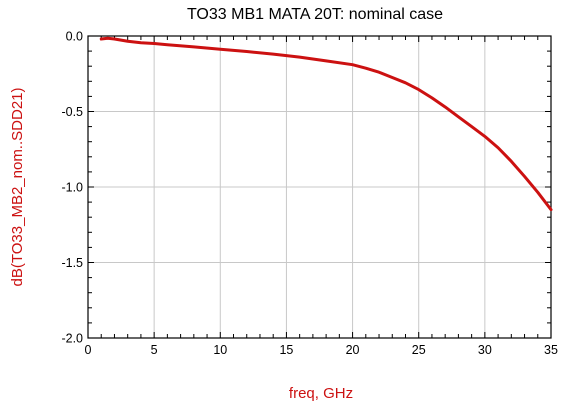 The height and width of the screenshot is (404, 565). What do you see at coordinates (88, 350) in the screenshot?
I see `x-tick-label: 0` at bounding box center [88, 350].